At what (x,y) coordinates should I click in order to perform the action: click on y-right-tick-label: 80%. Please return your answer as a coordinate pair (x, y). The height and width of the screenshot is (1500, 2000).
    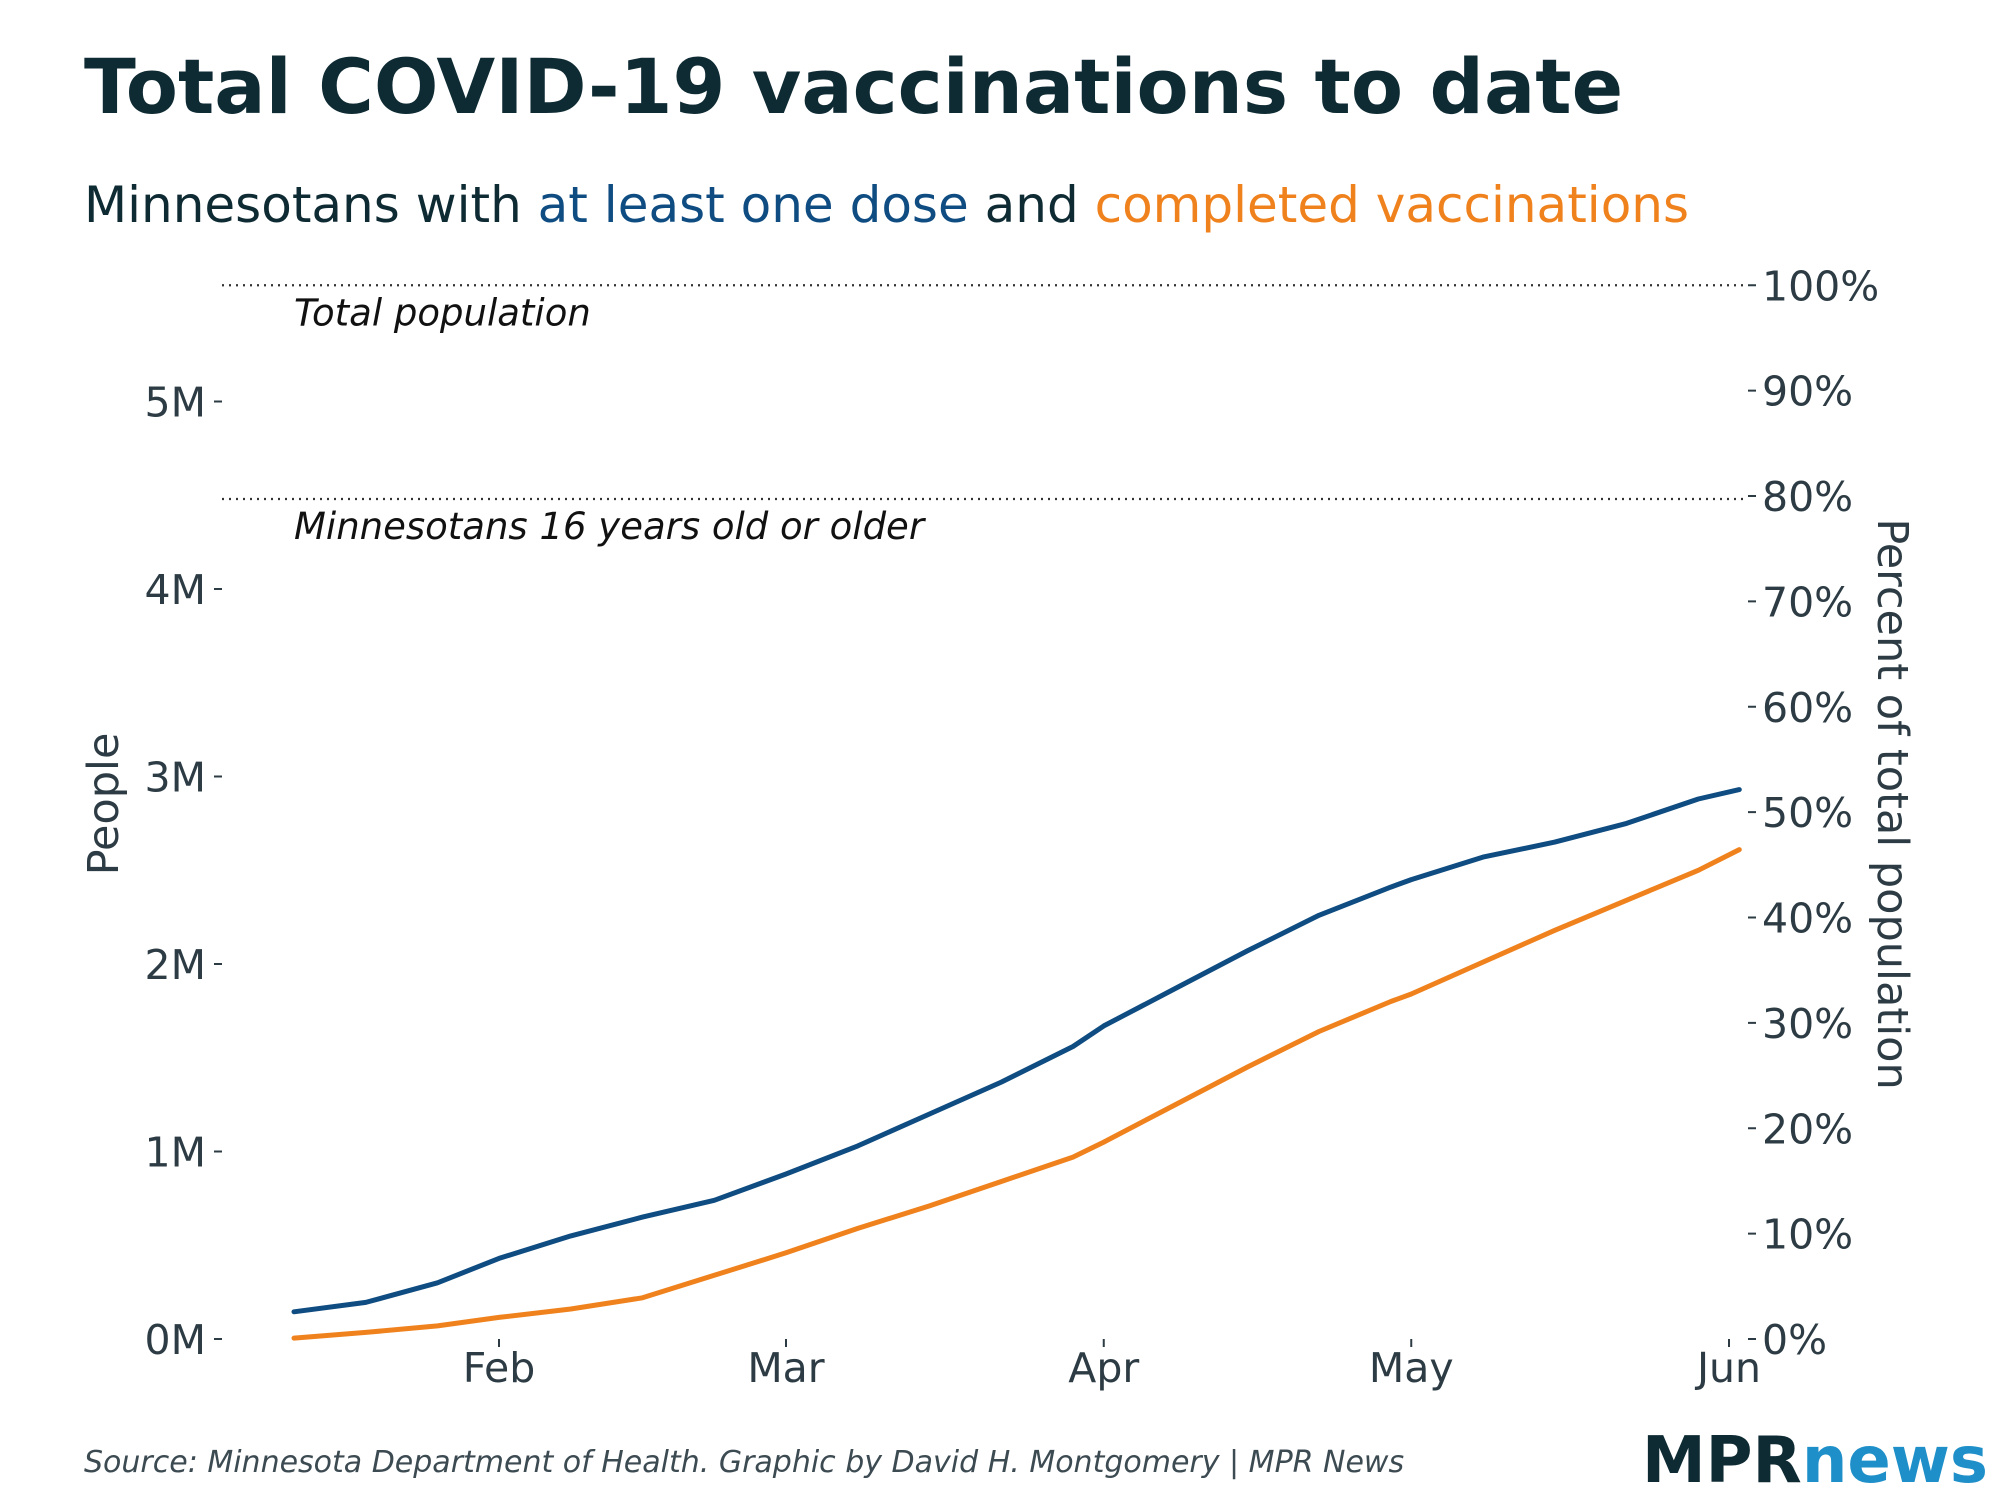
    Looking at the image, I should click on (1807, 497).